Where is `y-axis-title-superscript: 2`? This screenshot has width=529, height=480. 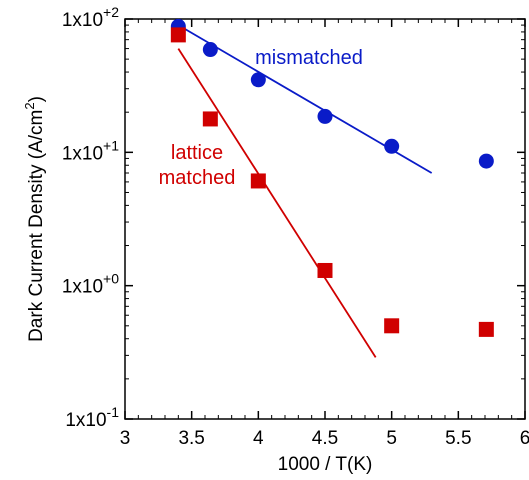 y-axis-title-superscript: 2 is located at coordinates (29, 105).